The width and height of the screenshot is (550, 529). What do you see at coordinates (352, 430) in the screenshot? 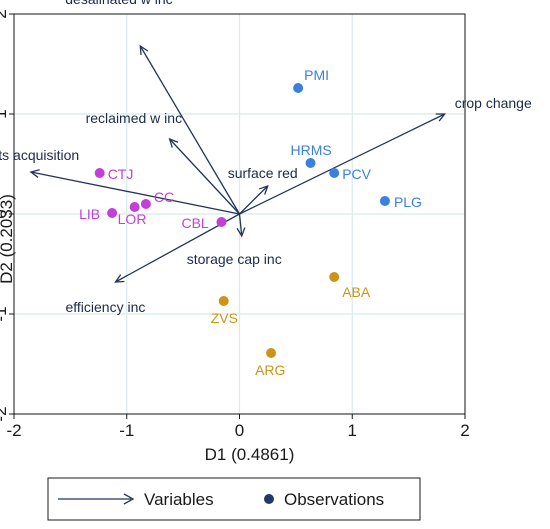
I see `x-tick-label: 1` at bounding box center [352, 430].